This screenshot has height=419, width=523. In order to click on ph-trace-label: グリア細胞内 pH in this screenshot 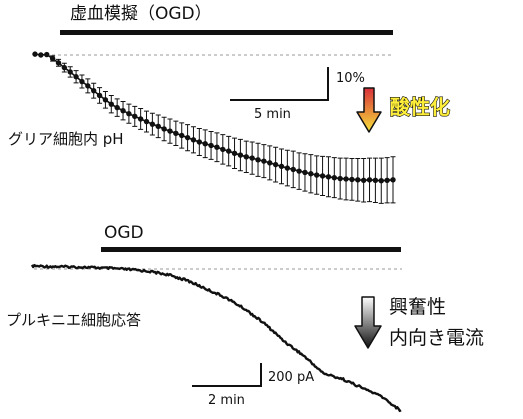, I will do `click(66, 139)`.